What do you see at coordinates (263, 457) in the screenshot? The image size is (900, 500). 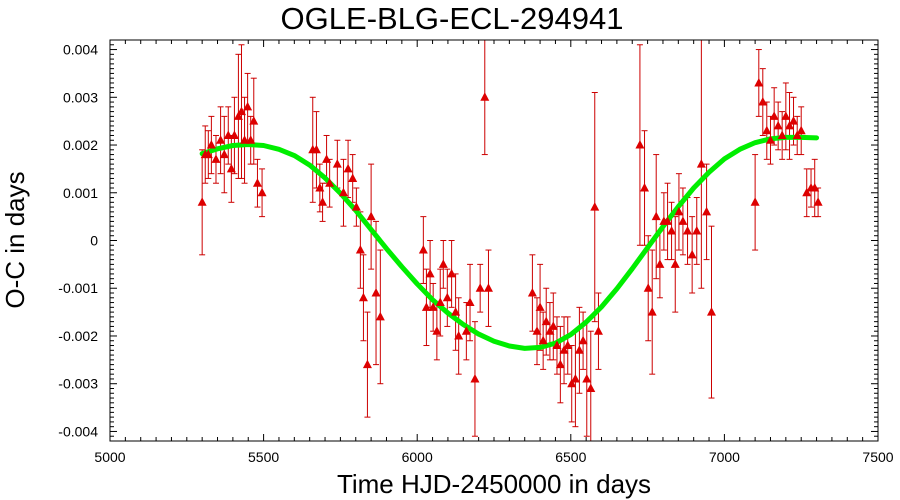 I see `x-tick-label: 5500` at bounding box center [263, 457].